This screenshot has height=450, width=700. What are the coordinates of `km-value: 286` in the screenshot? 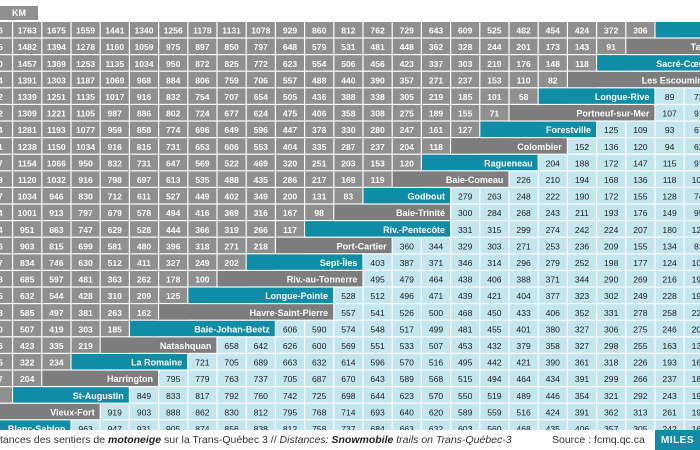 It's located at (290, 180).